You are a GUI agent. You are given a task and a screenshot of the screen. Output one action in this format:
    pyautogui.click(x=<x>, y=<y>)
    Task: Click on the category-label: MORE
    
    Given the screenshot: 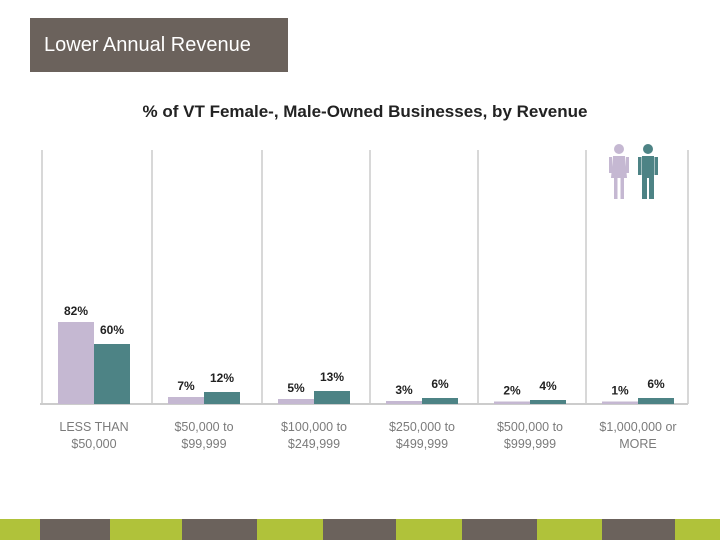 What is the action you would take?
    pyautogui.click(x=638, y=444)
    